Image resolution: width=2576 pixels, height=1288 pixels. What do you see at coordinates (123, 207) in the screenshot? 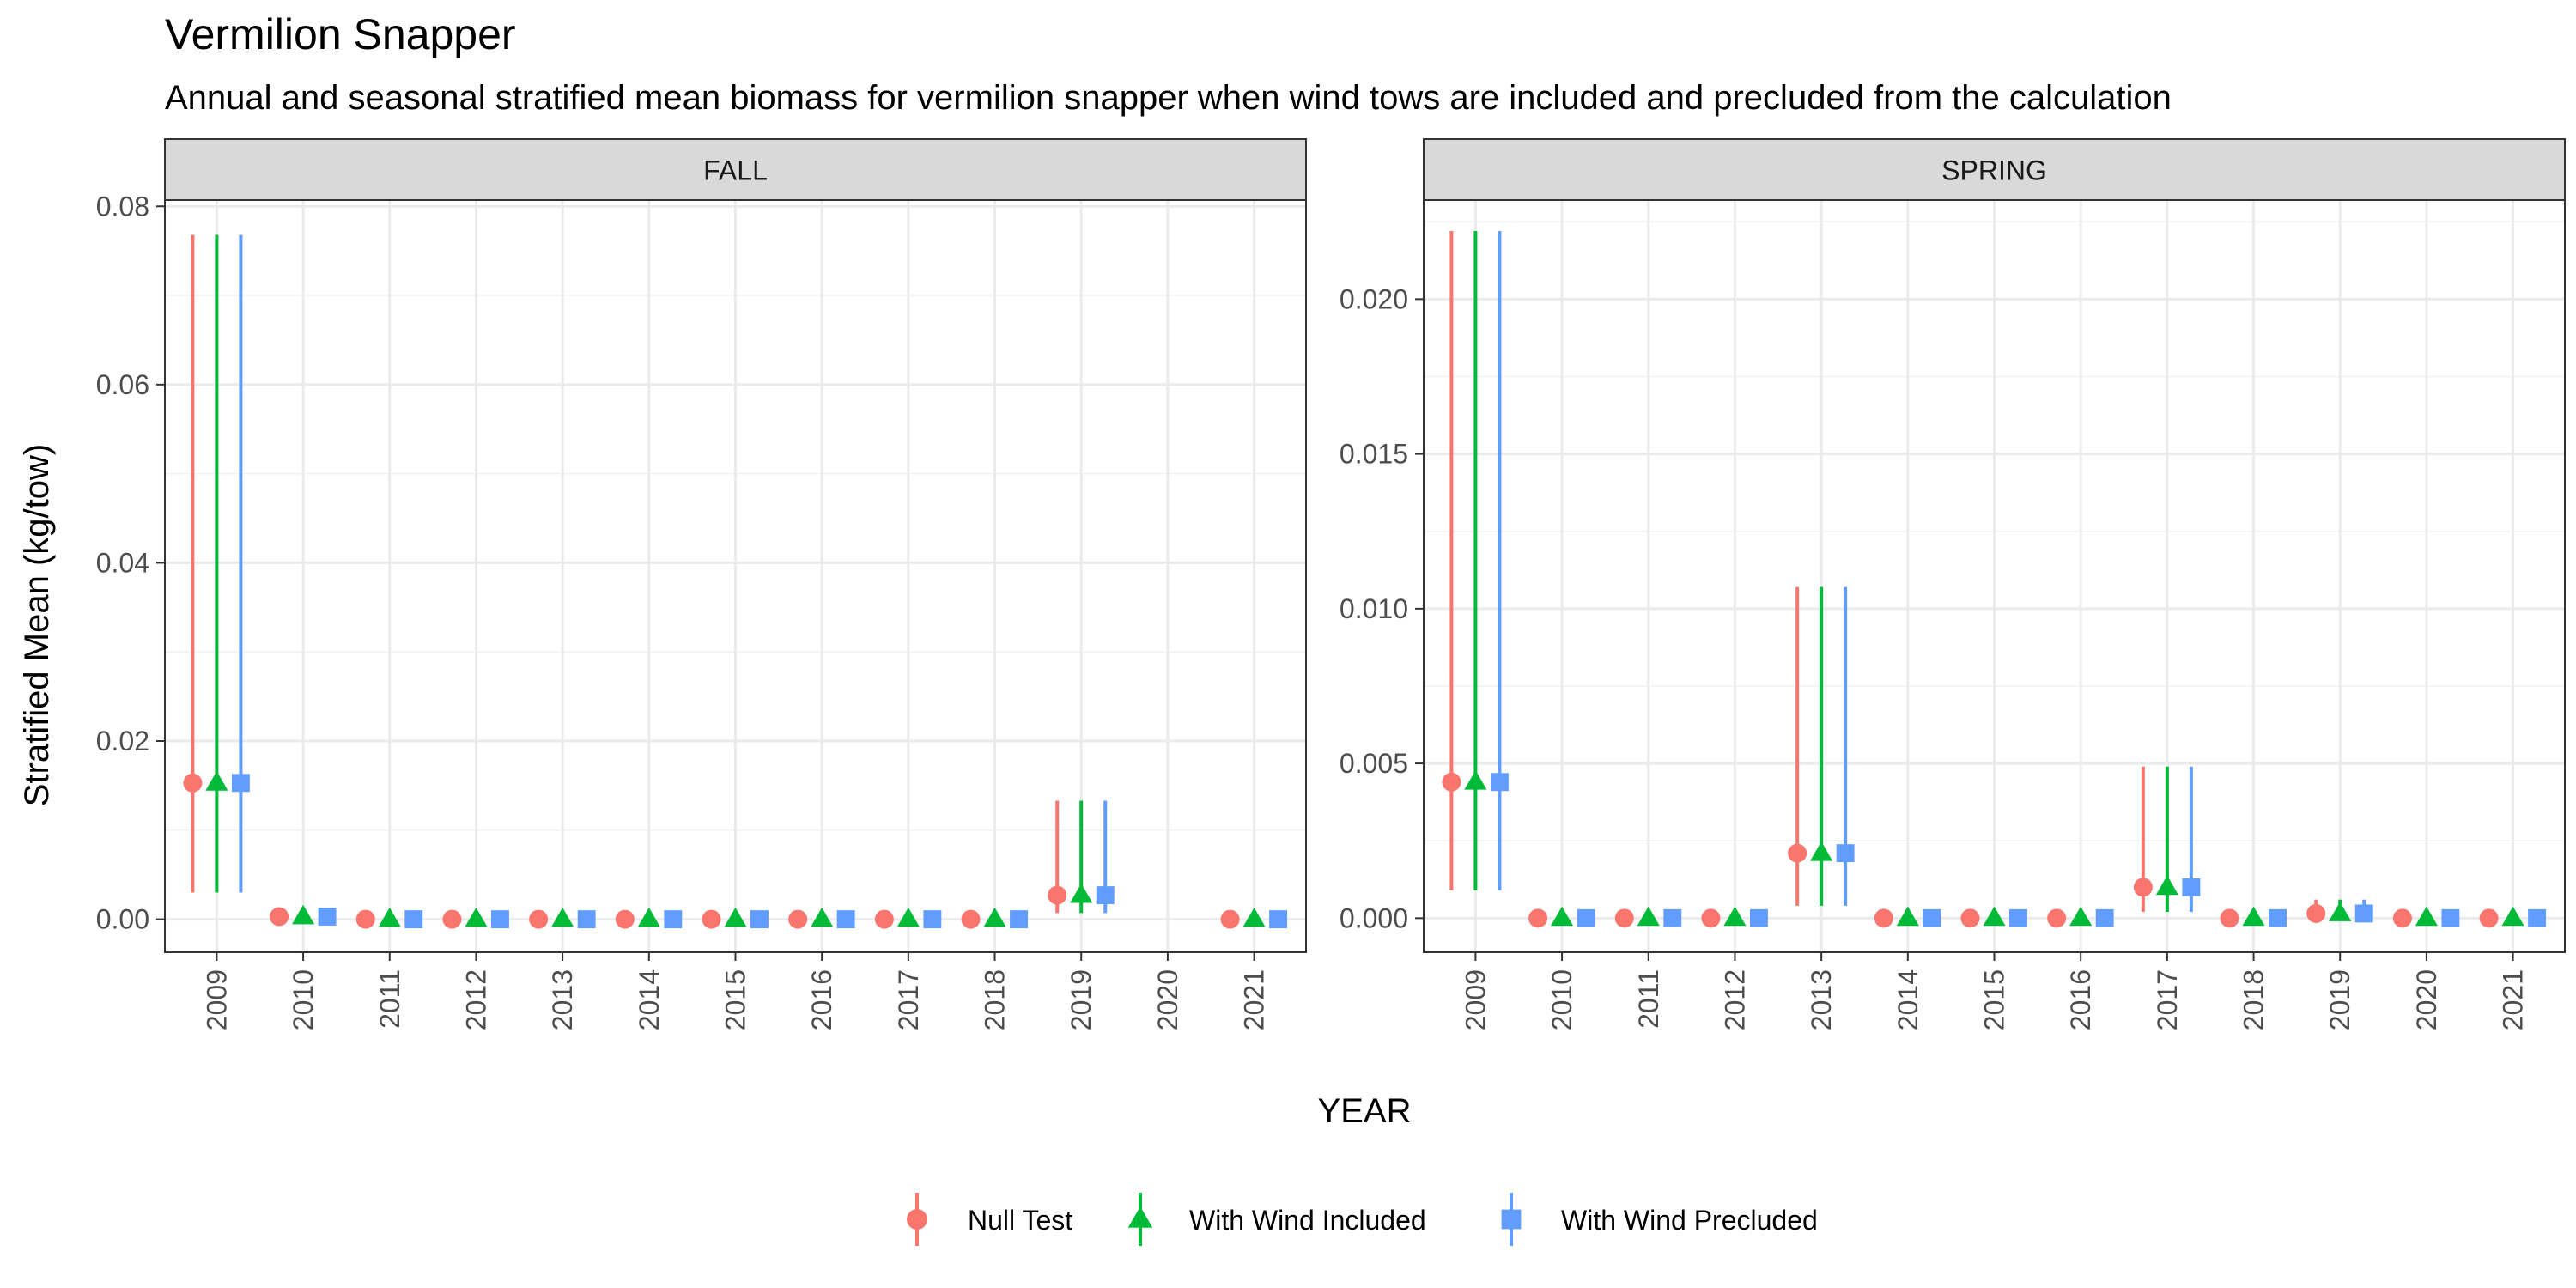
I see `y-tick-label: 0.08` at bounding box center [123, 207].